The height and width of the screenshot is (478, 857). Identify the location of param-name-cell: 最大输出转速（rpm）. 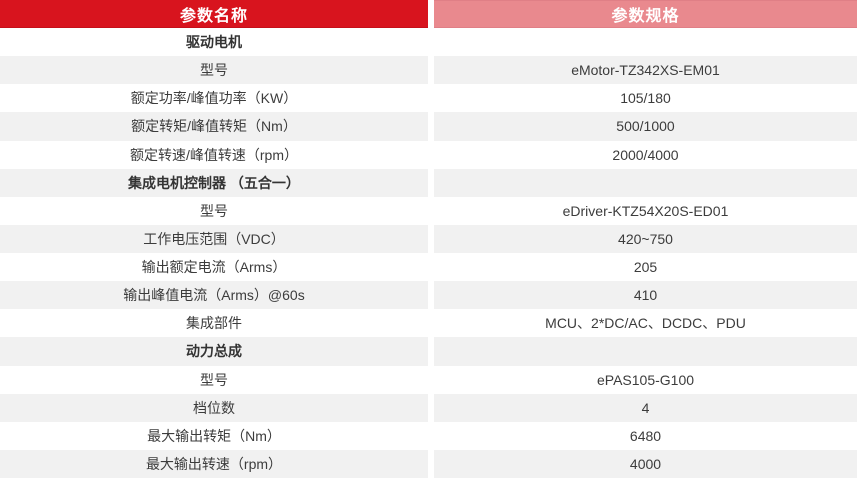
(214, 463).